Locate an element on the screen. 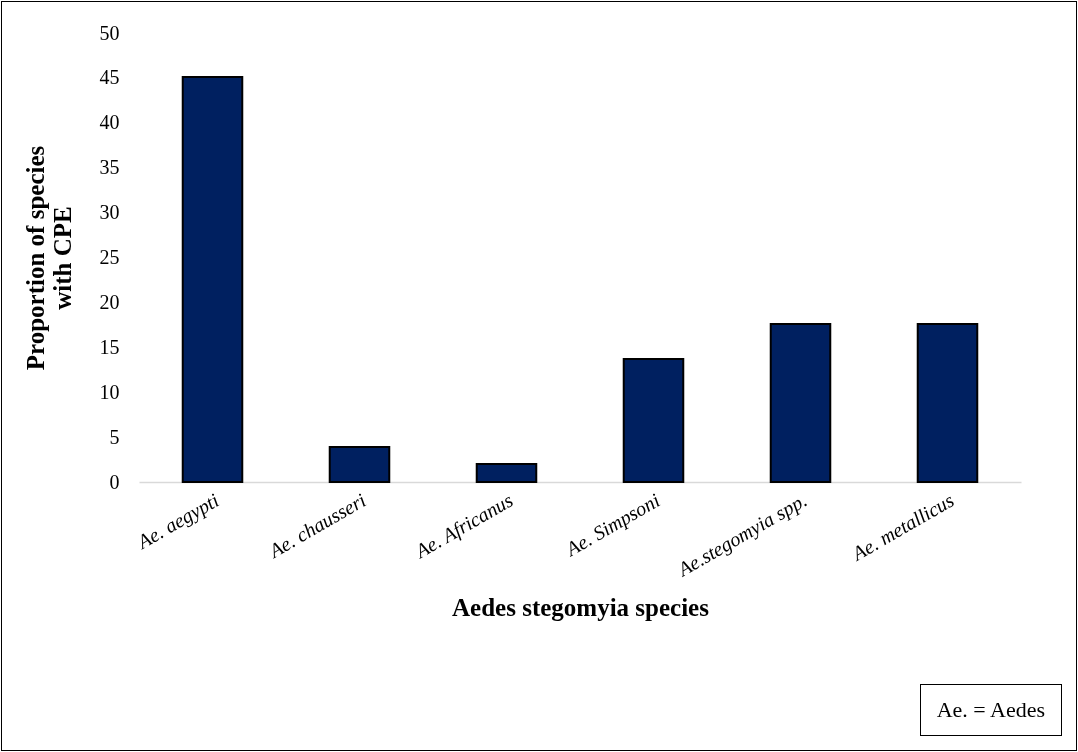  y-tick-label: 30 is located at coordinates (109, 212).